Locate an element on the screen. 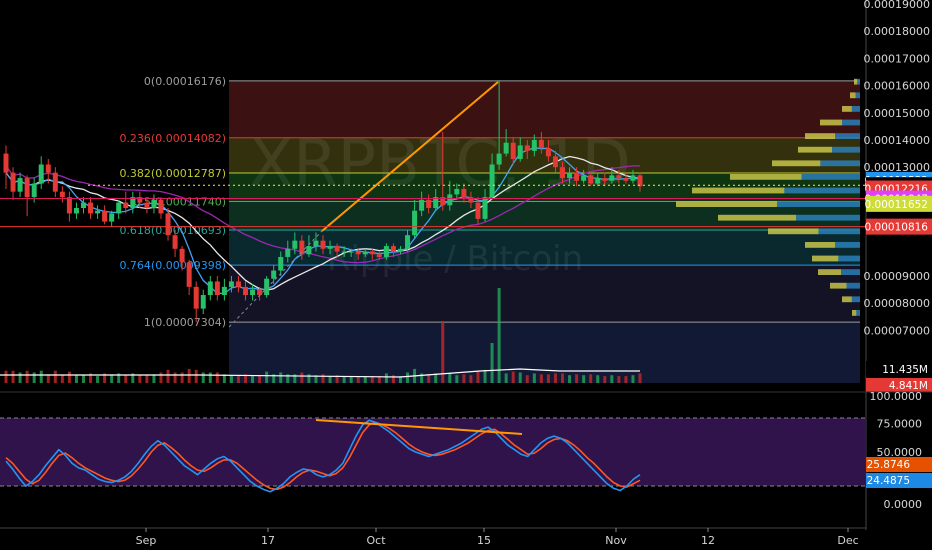 The image size is (932, 550). price-tick-label: 0.00015000 is located at coordinates (897, 113).